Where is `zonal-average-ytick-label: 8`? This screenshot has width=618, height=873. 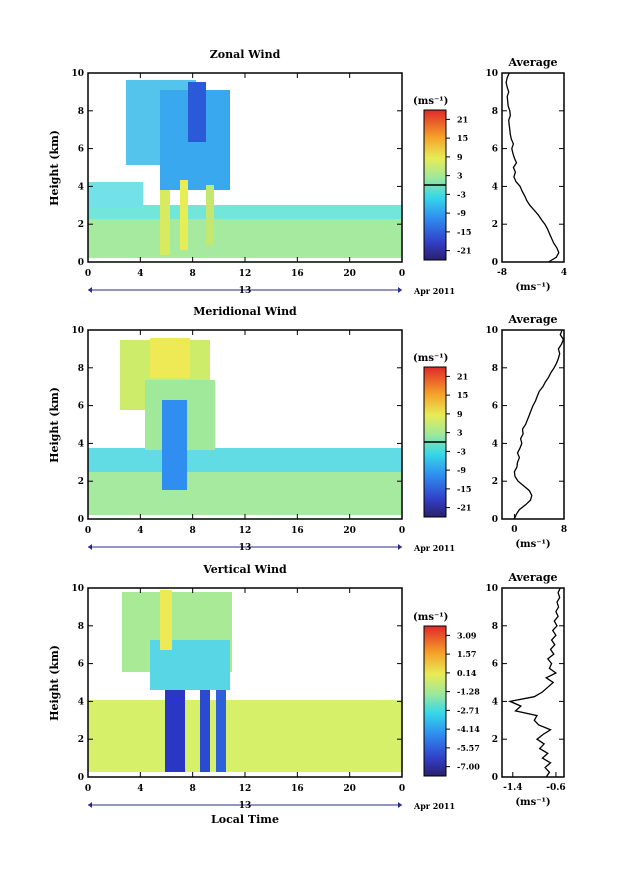 zonal-average-ytick-label: 8 is located at coordinates (495, 112).